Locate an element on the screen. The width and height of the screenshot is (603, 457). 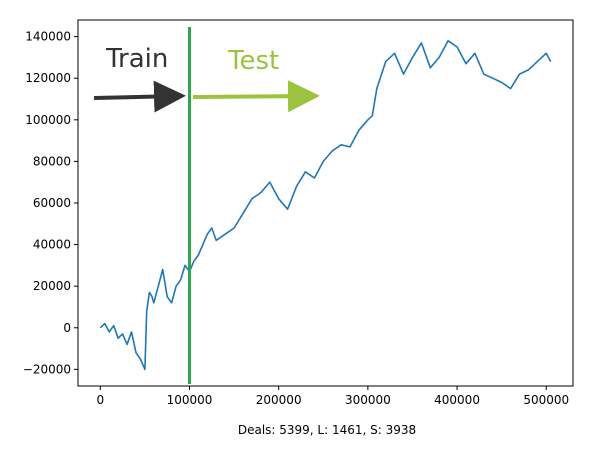
y-tick-label: 20000 is located at coordinates (52, 286).